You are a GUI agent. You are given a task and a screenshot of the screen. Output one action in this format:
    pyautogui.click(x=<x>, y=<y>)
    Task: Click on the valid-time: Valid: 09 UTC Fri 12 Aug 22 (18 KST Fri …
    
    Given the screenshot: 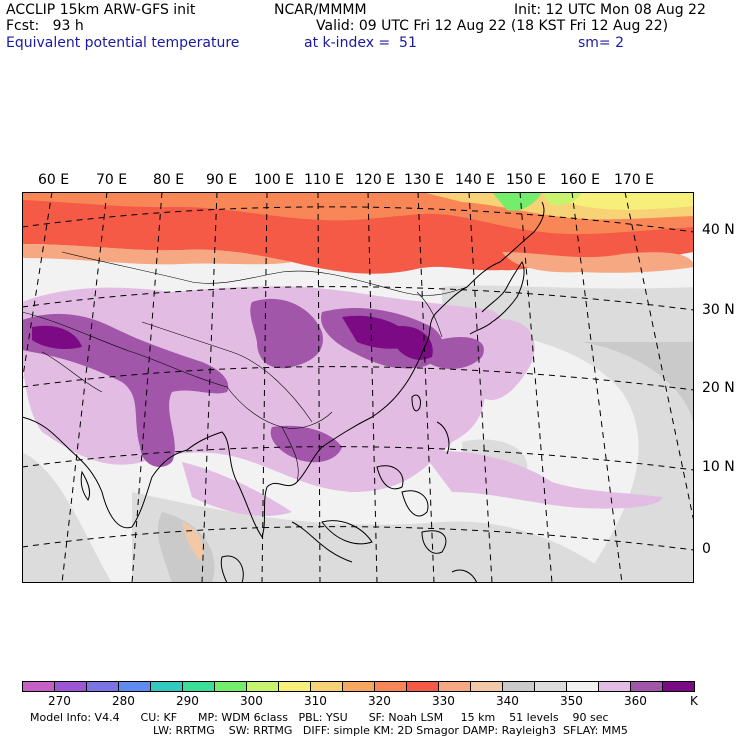 What is the action you would take?
    pyautogui.click(x=492, y=26)
    